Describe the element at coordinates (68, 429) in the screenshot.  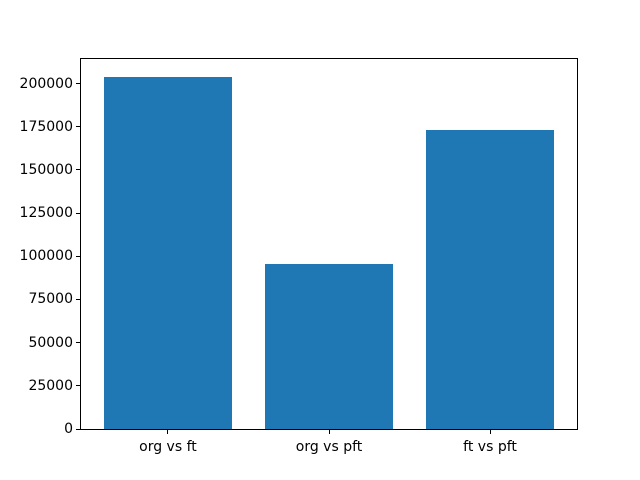
I see `y-tick-label: 0` at that location.